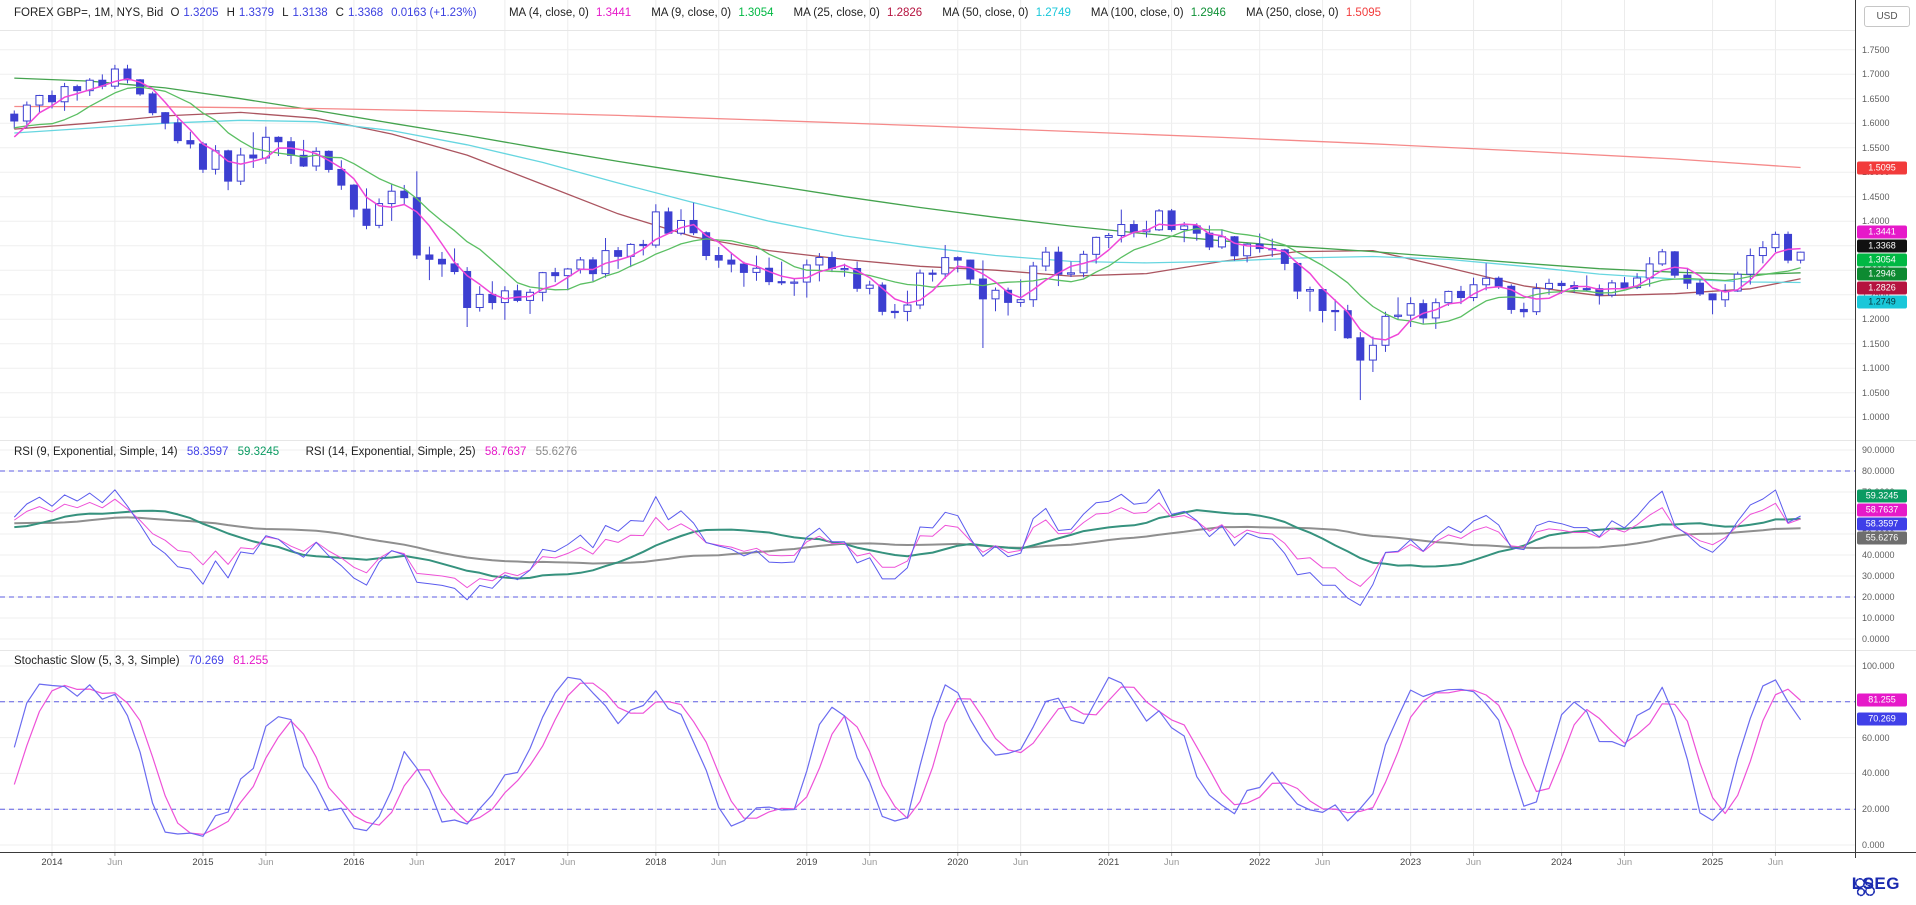 The width and height of the screenshot is (1916, 905). I want to click on price-tick: 1.4500, so click(1876, 196).